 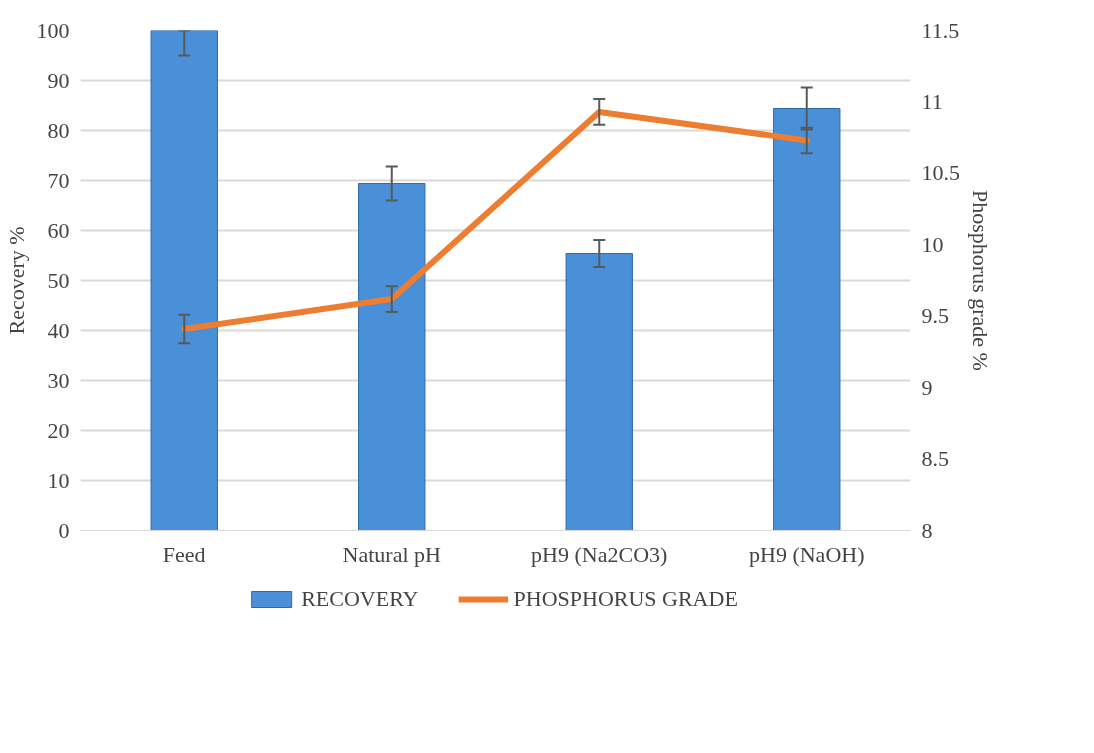 What do you see at coordinates (807, 554) in the screenshot?
I see `x-tick-label: pH9 (NaOH)` at bounding box center [807, 554].